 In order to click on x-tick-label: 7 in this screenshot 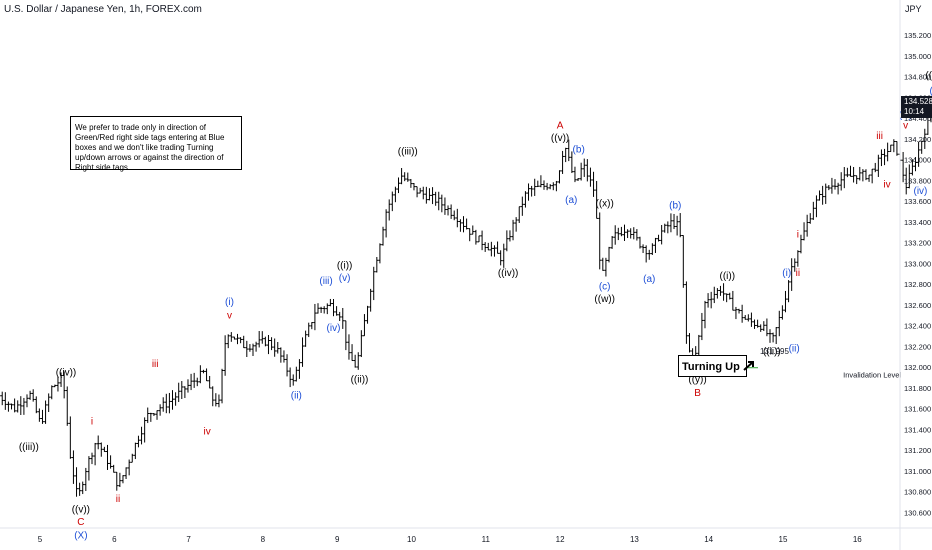, I will do `click(188, 539)`.